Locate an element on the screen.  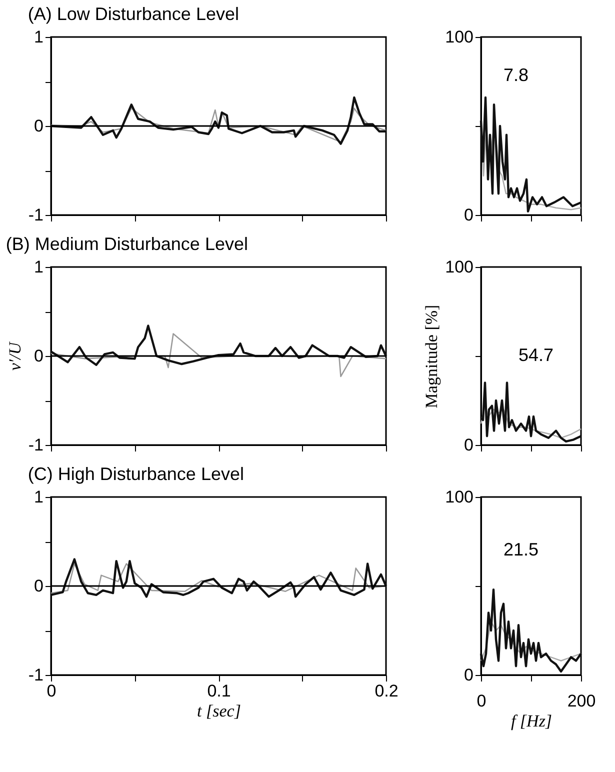
annotation: 54.7 is located at coordinates (536, 355).